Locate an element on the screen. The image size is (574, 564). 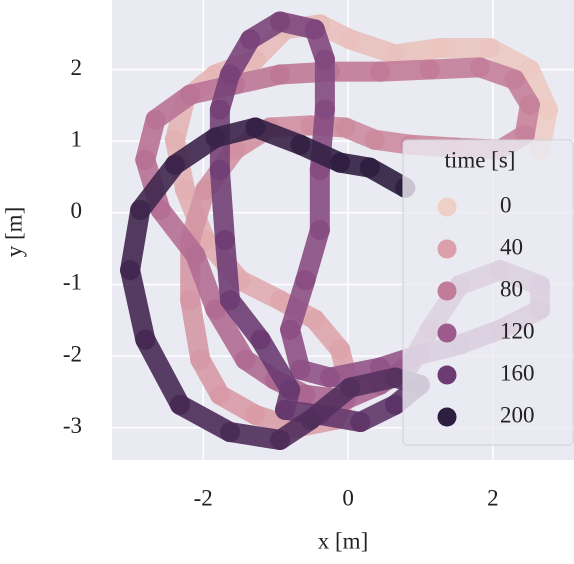
x-tick-label: 2 is located at coordinates (493, 497).